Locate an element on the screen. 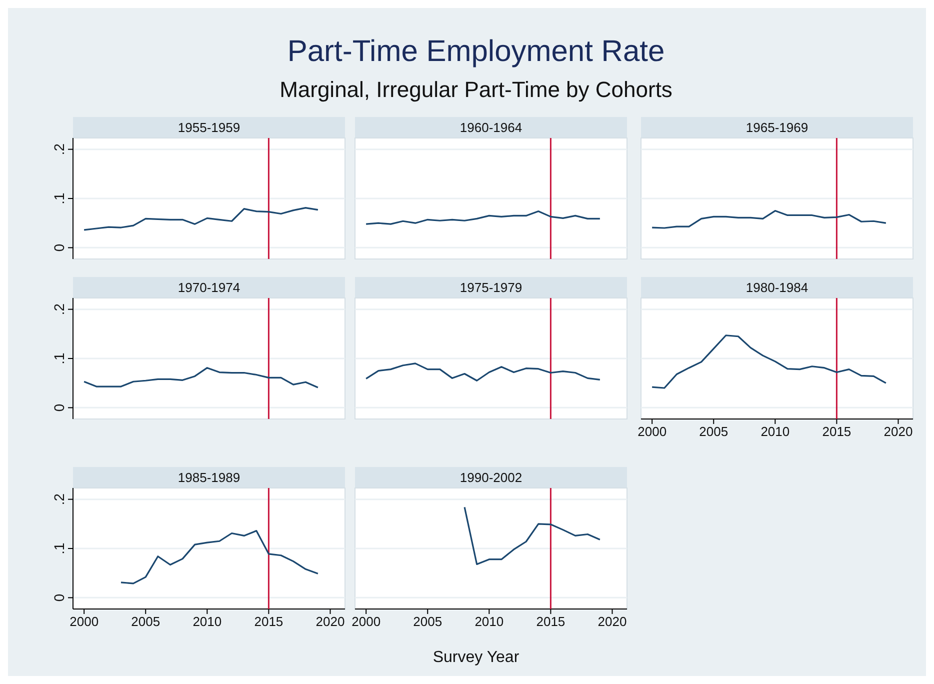 The height and width of the screenshot is (684, 934). chart-title: 1965-1969 is located at coordinates (777, 127).